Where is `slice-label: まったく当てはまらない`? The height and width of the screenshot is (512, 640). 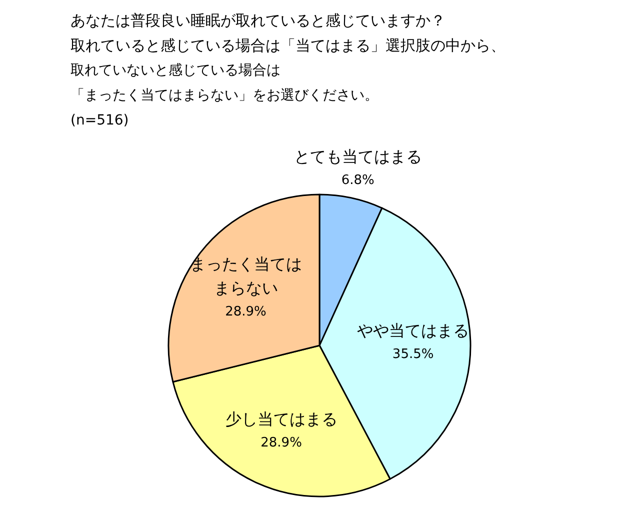 slice-label: まったく当てはまらない is located at coordinates (246, 276).